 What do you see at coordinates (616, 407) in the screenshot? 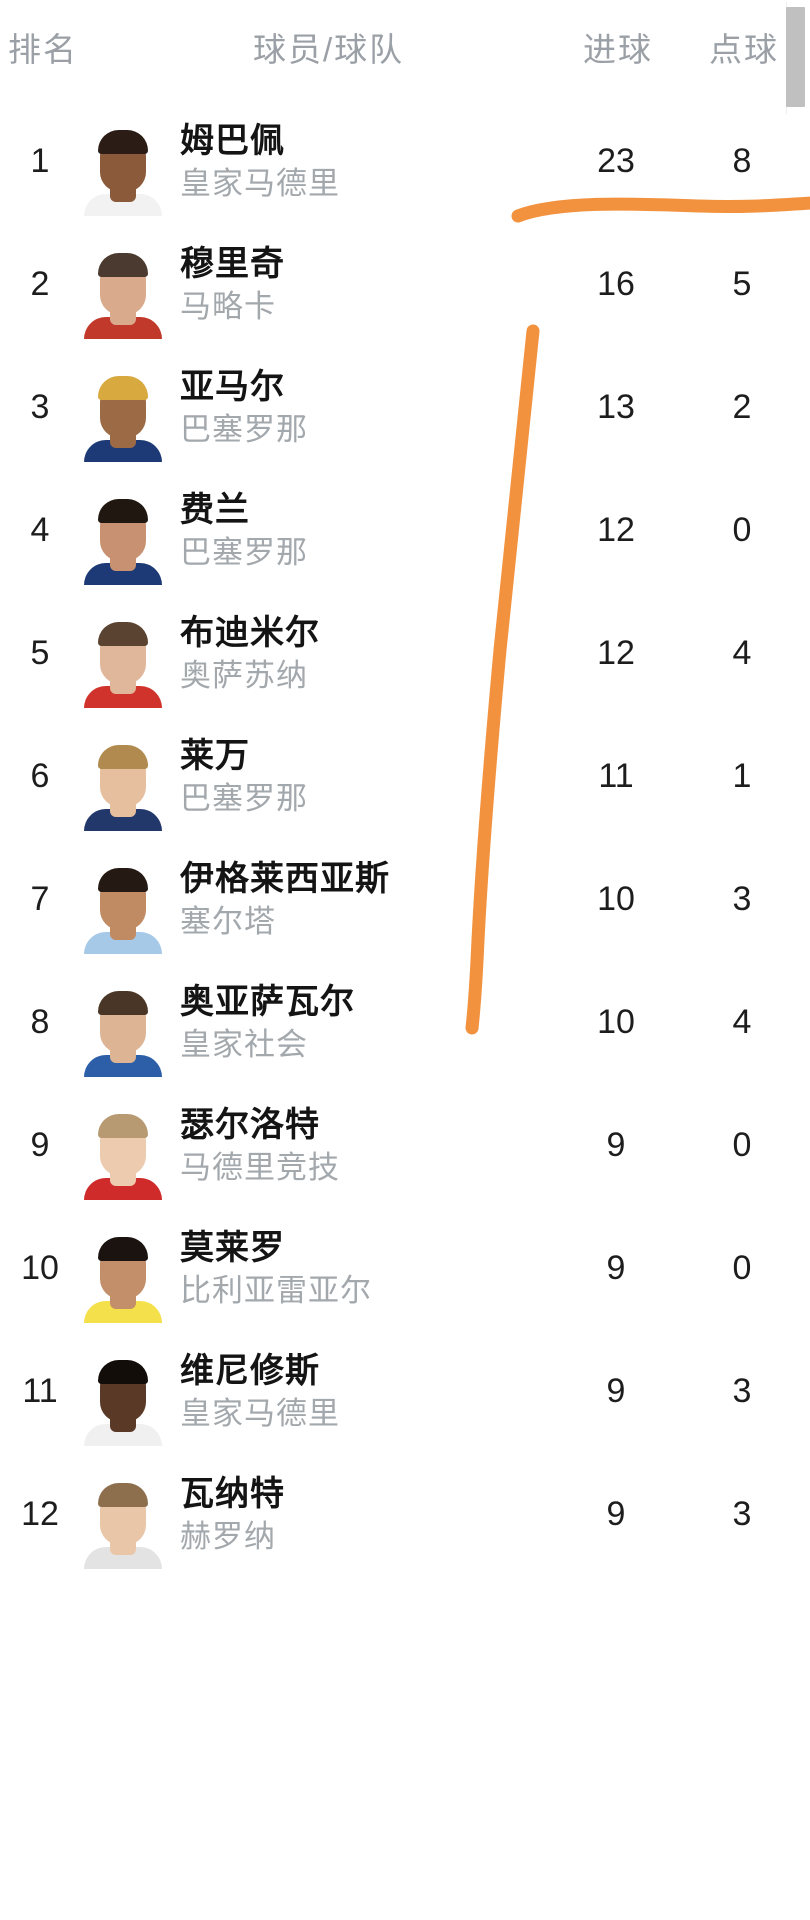
I see `cell-goals: 13` at bounding box center [616, 407].